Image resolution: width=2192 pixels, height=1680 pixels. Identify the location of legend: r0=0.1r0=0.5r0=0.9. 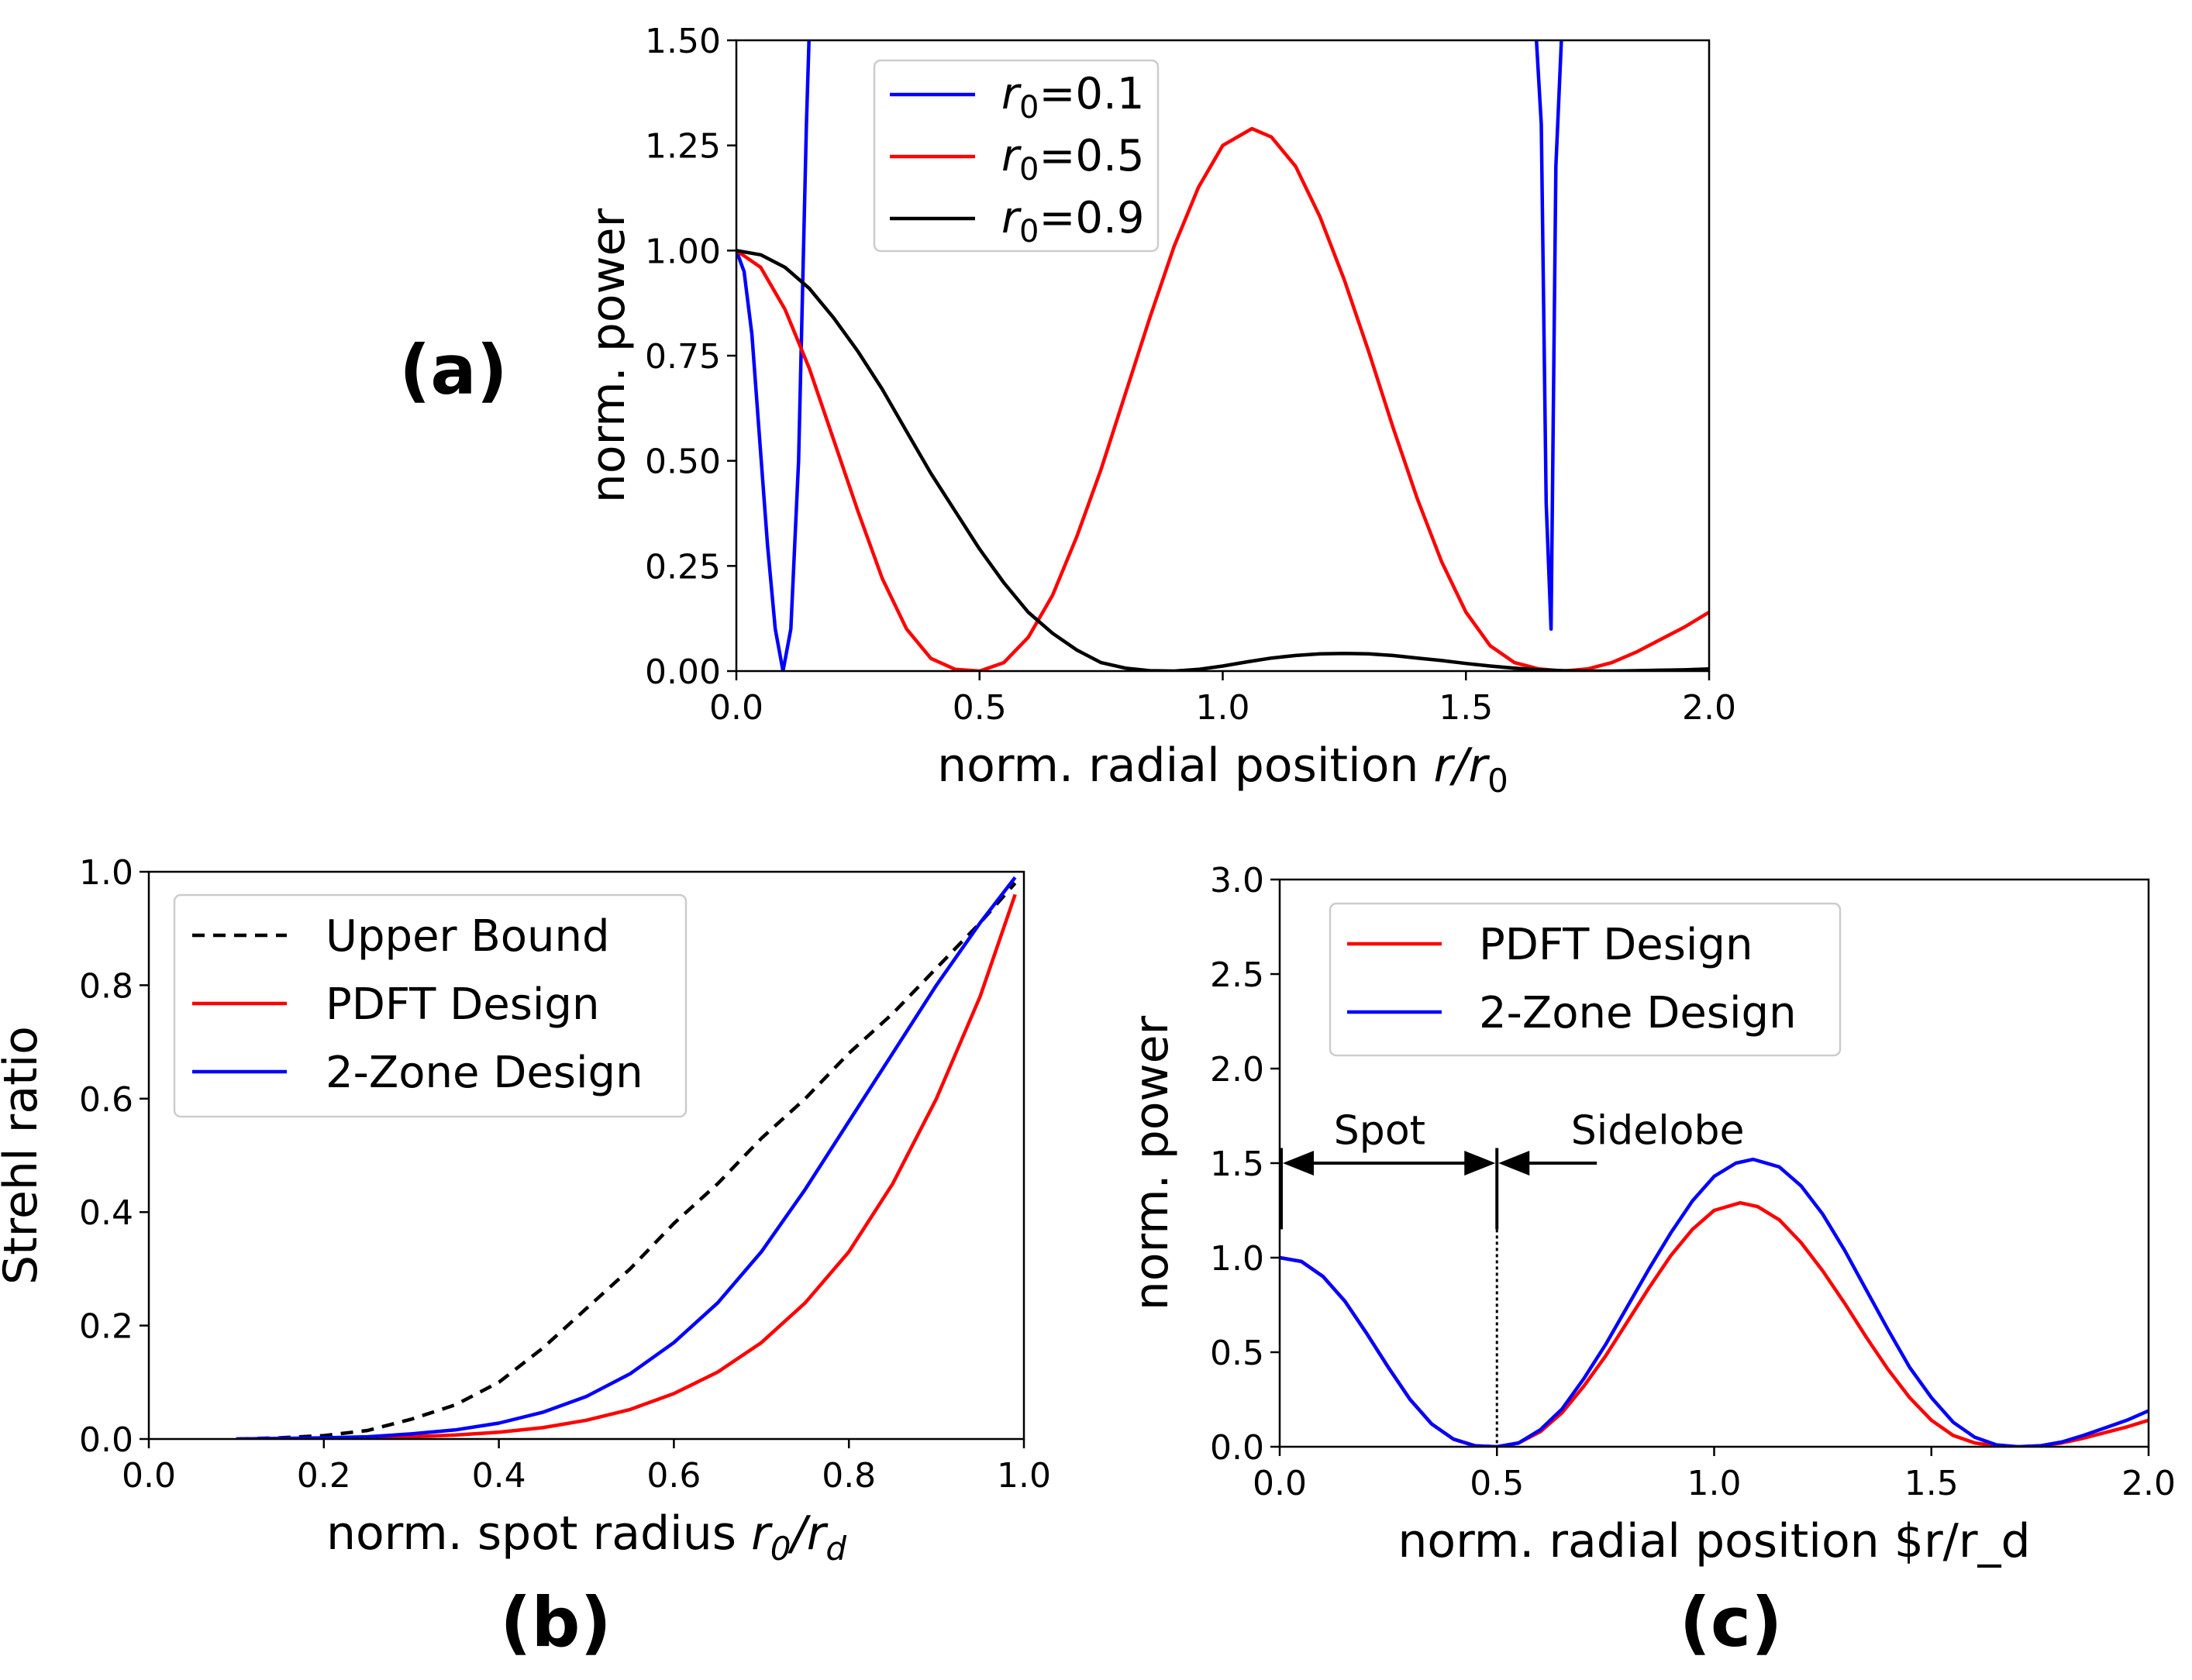
(1016, 156).